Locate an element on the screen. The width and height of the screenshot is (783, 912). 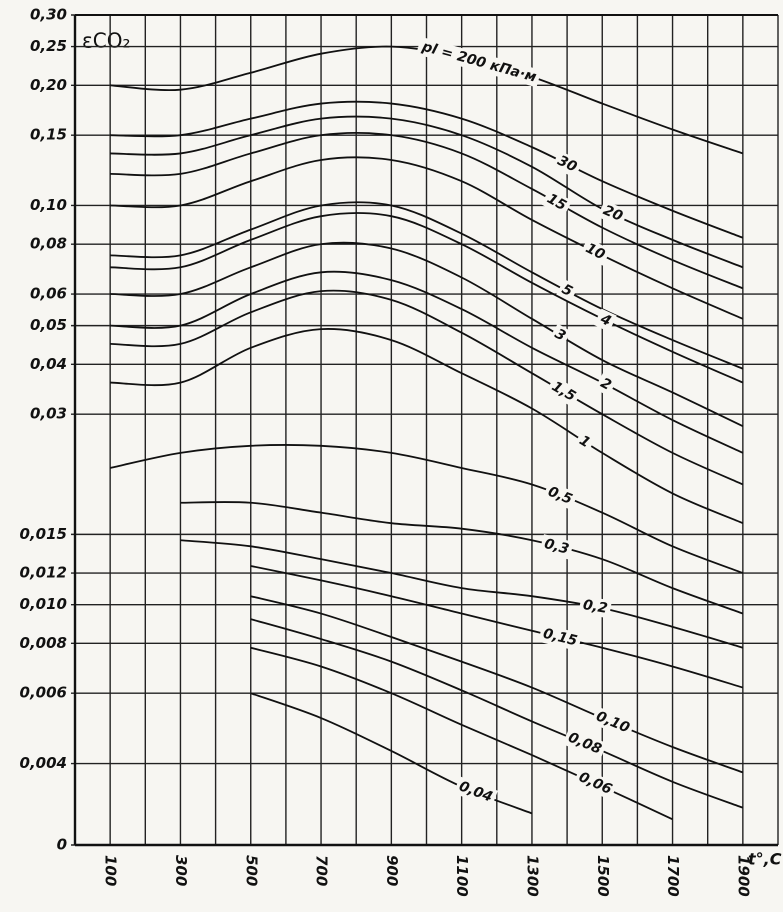
y-axis-label: εCO₂ is located at coordinates (106, 41).